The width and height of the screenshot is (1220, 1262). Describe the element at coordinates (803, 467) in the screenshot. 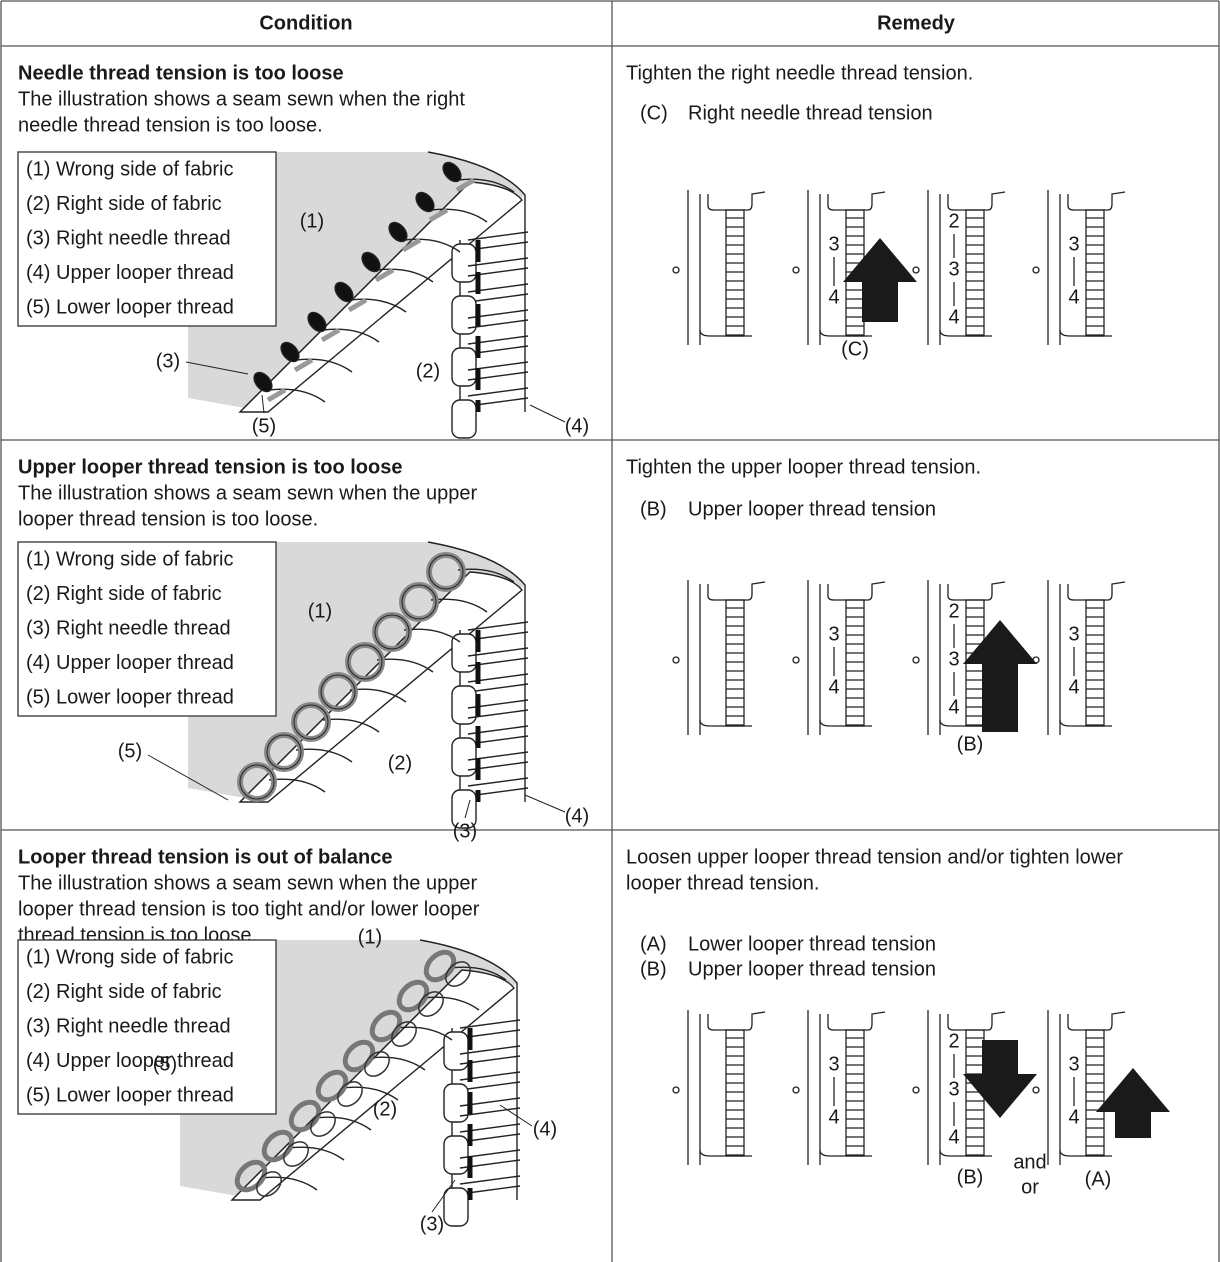

I see `remedy-instruction: Tighten the upper looper thread tension.` at that location.